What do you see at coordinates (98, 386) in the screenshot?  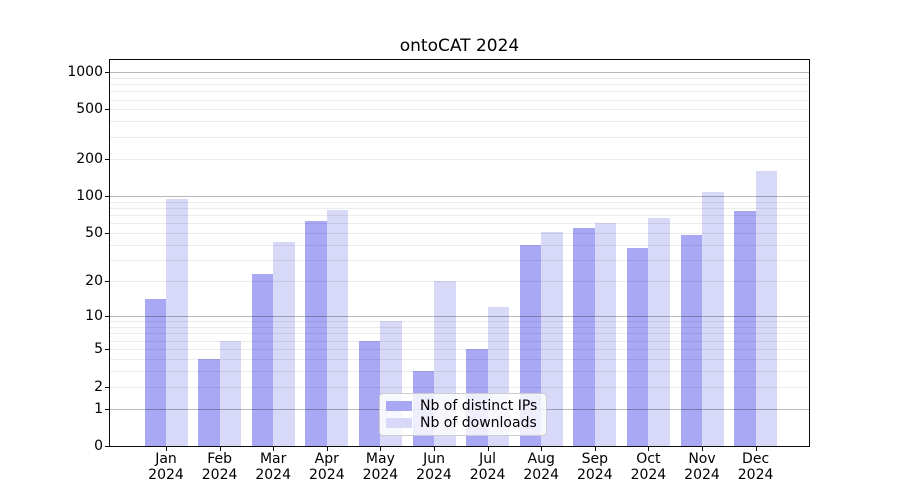 I see `y-tick-label: 2` at bounding box center [98, 386].